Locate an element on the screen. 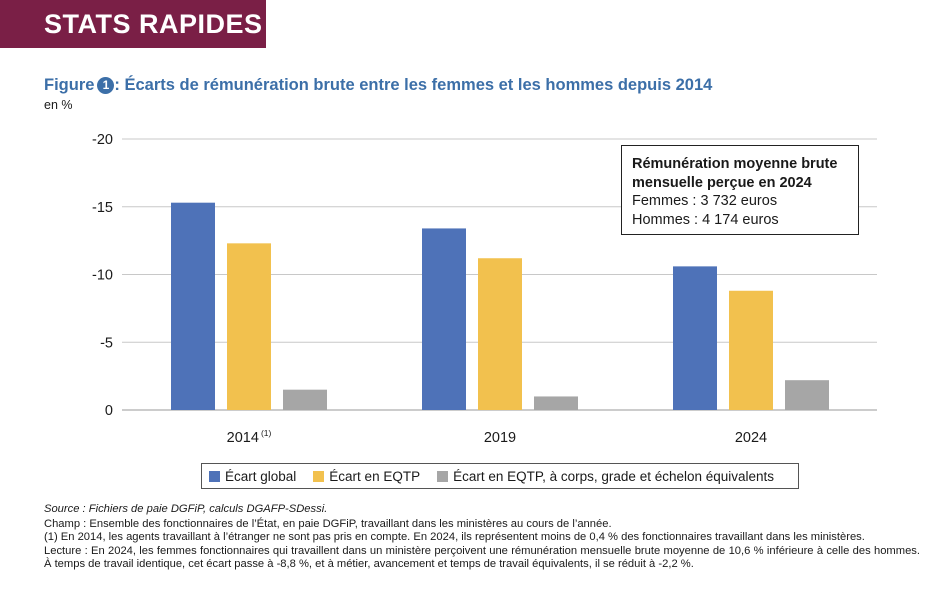 The image size is (952, 595). figure-label: Figure is located at coordinates (69, 85).